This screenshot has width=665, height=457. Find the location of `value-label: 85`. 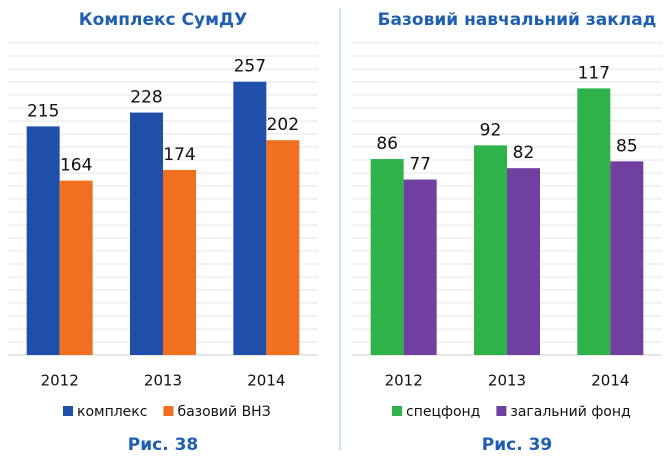

value-label: 85 is located at coordinates (627, 146).